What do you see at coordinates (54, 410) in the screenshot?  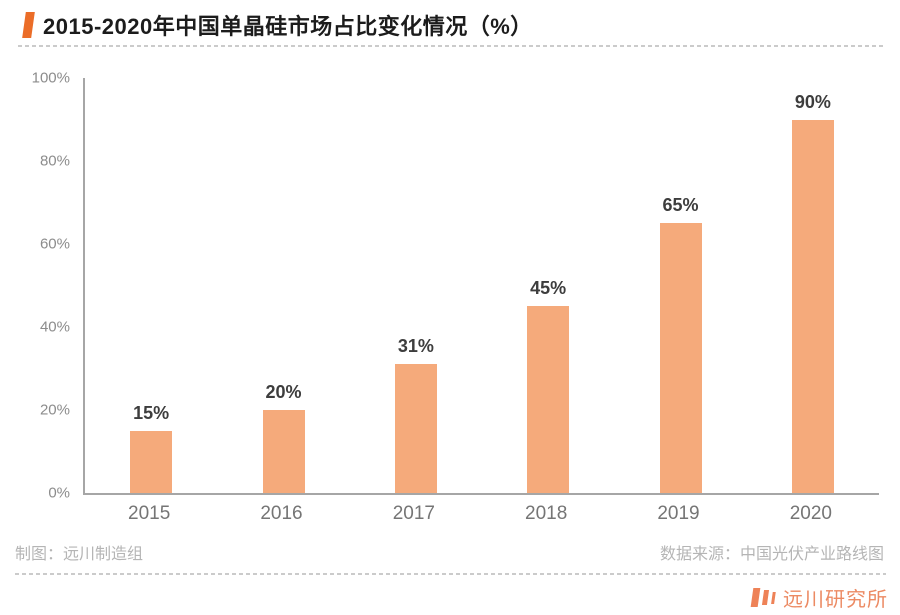 I see `y-tick-label: 20%` at bounding box center [54, 410].